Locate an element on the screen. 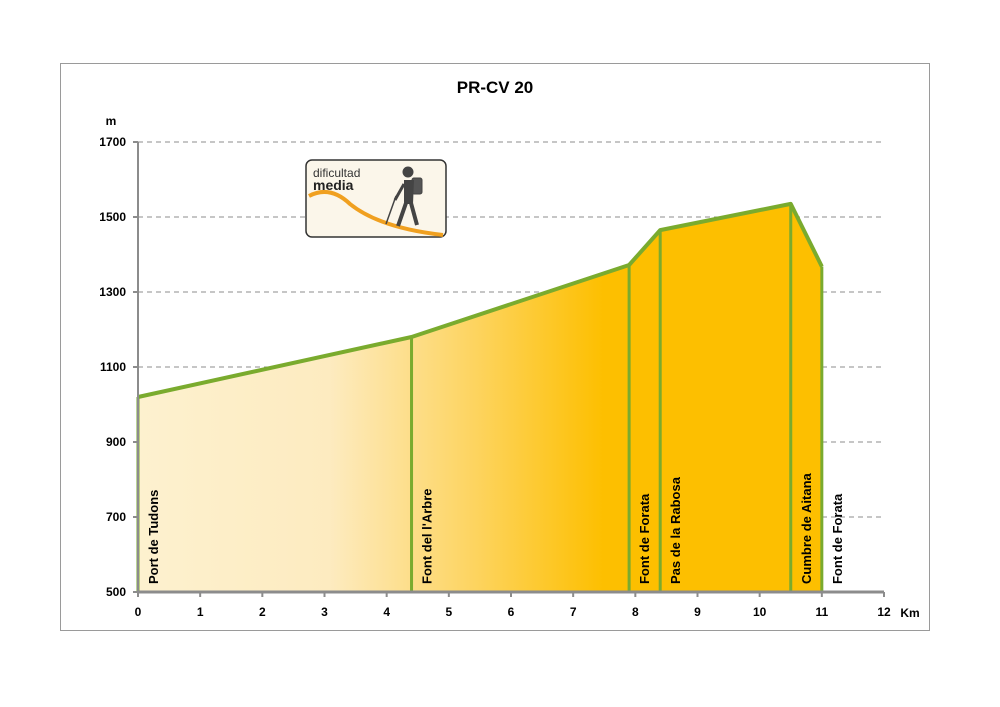  x-tick-label-12: 12 is located at coordinates (884, 612).